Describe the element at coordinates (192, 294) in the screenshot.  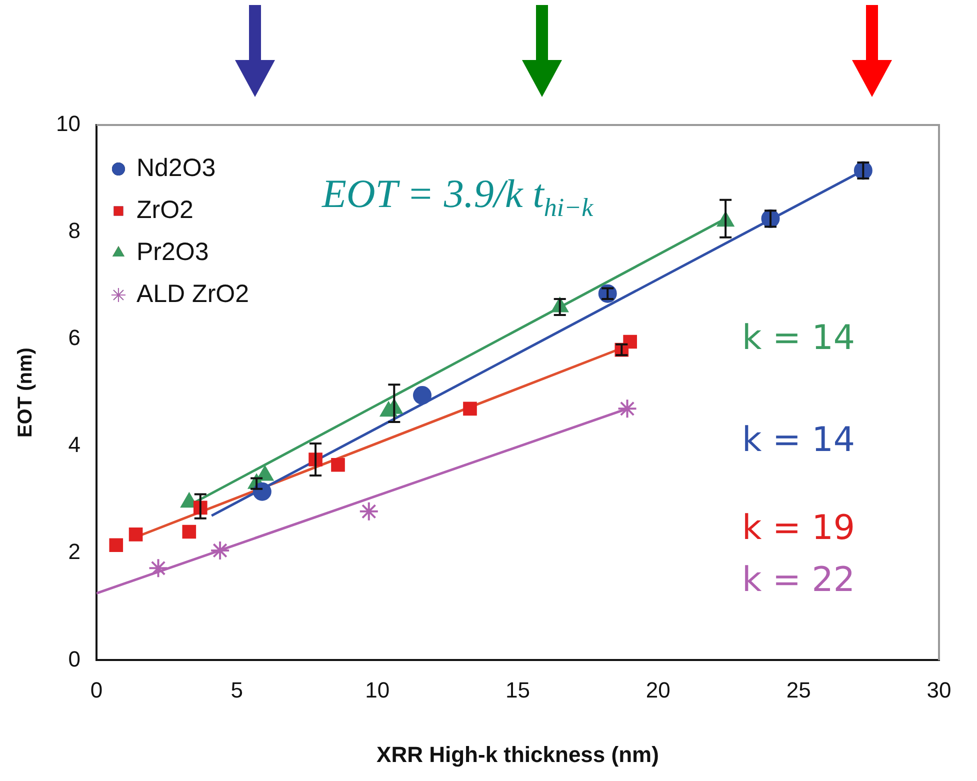
I see `legend-label: ALD ZrO2` at that location.